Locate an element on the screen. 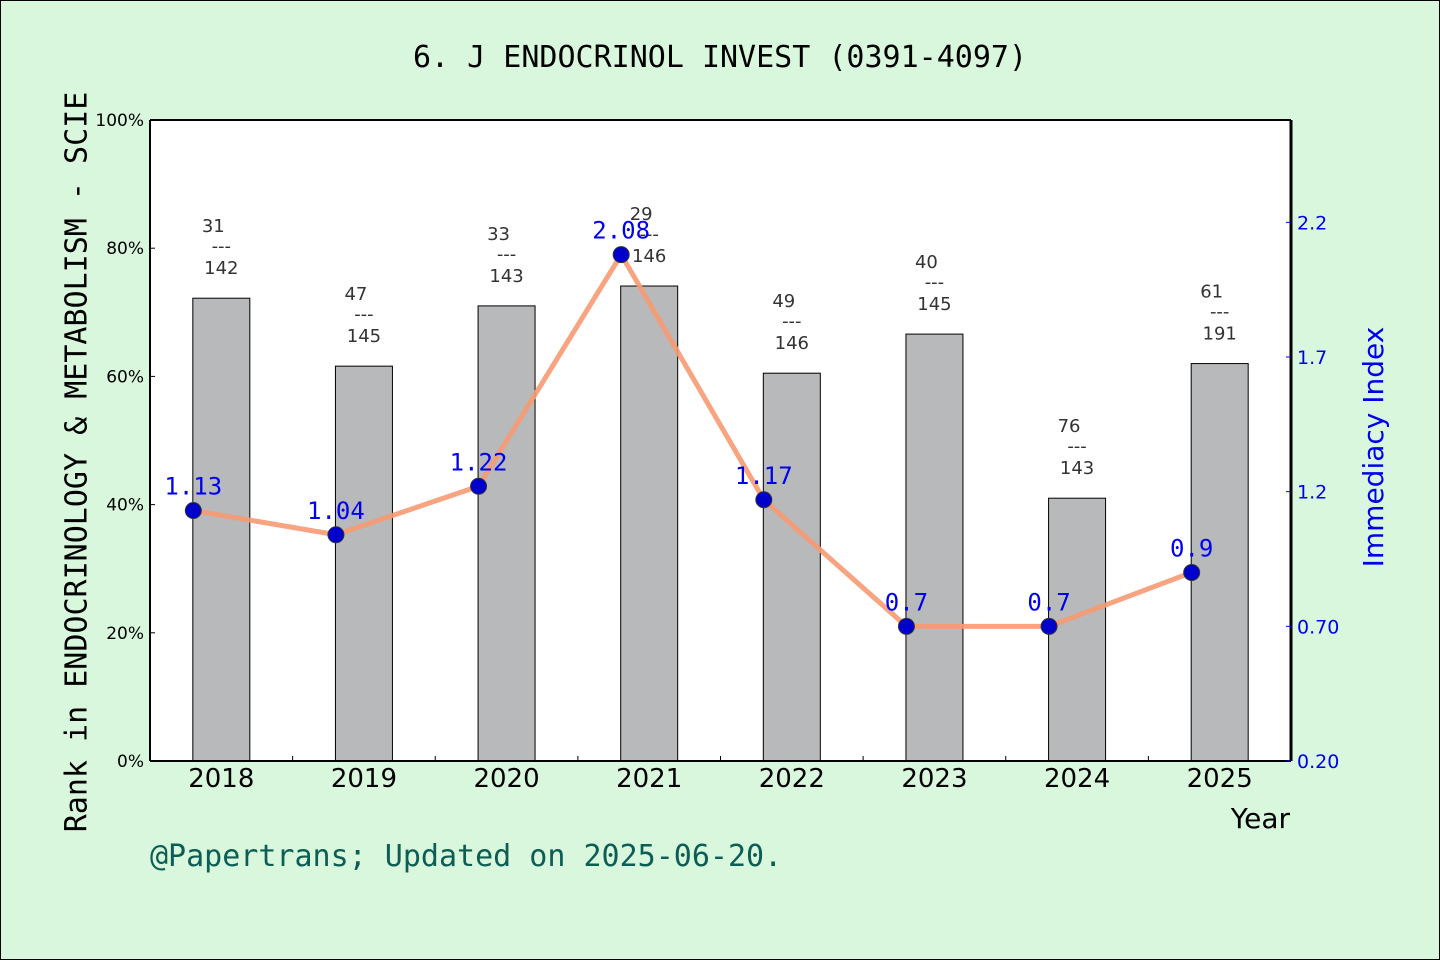 Image resolution: width=1440 pixels, height=960 pixels. x-tick-label: 2019 is located at coordinates (364, 779).